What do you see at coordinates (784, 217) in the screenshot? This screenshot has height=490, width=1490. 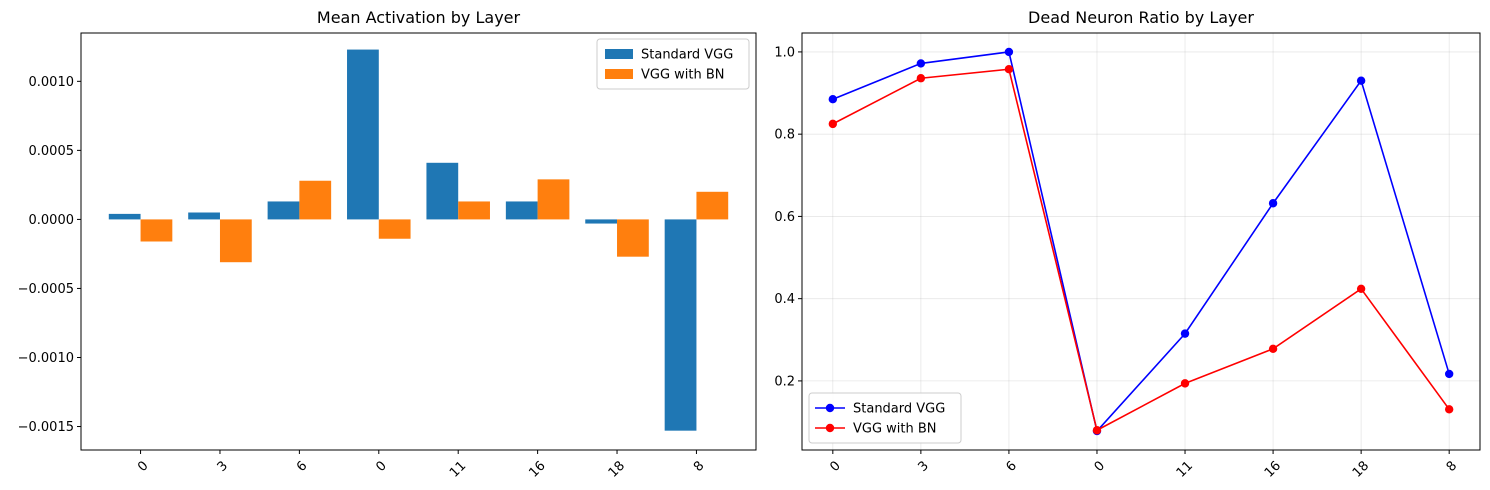 I see `y-tick-label: 0.6` at bounding box center [784, 217].